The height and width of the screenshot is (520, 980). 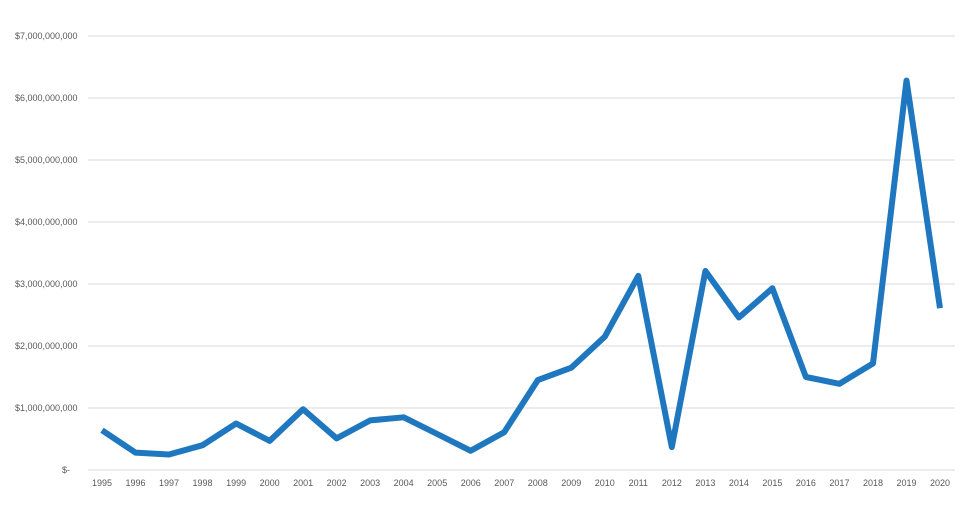 I want to click on y-tick-label: $3,000,000,000, so click(x=46, y=284).